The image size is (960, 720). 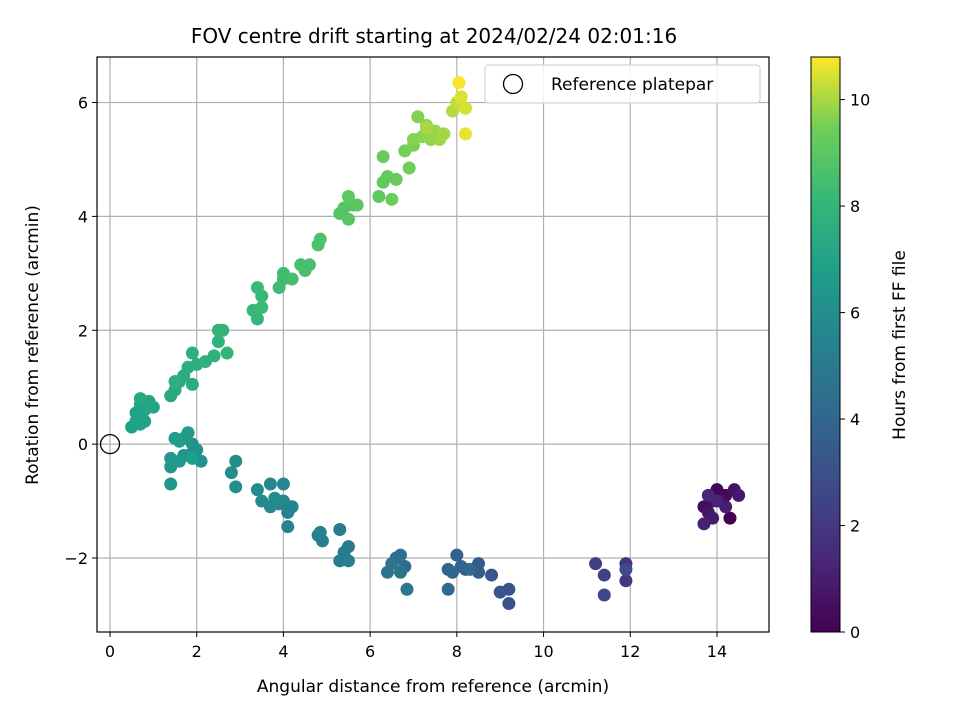 I want to click on x-axis-label: Angular distance from reference (arcmin), so click(x=433, y=687).